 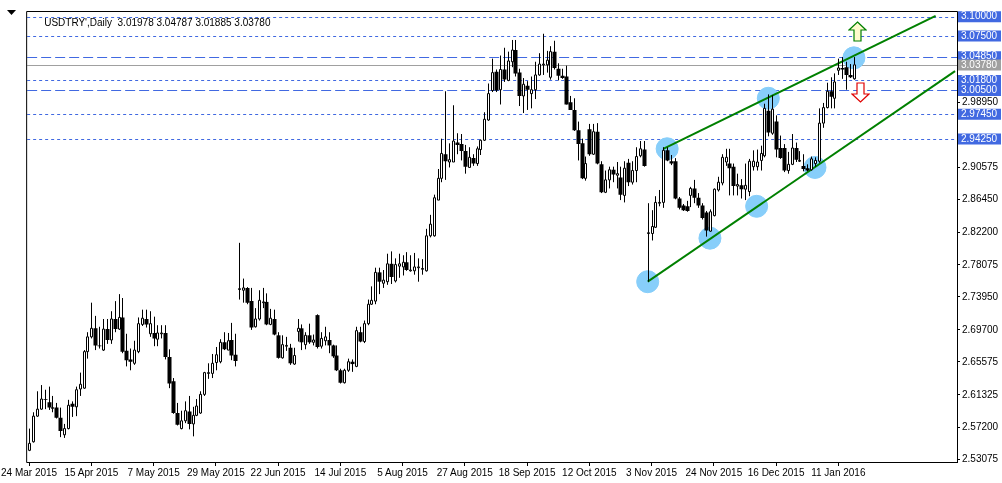 I want to click on y-tick-label: 2.86450, so click(x=980, y=199).